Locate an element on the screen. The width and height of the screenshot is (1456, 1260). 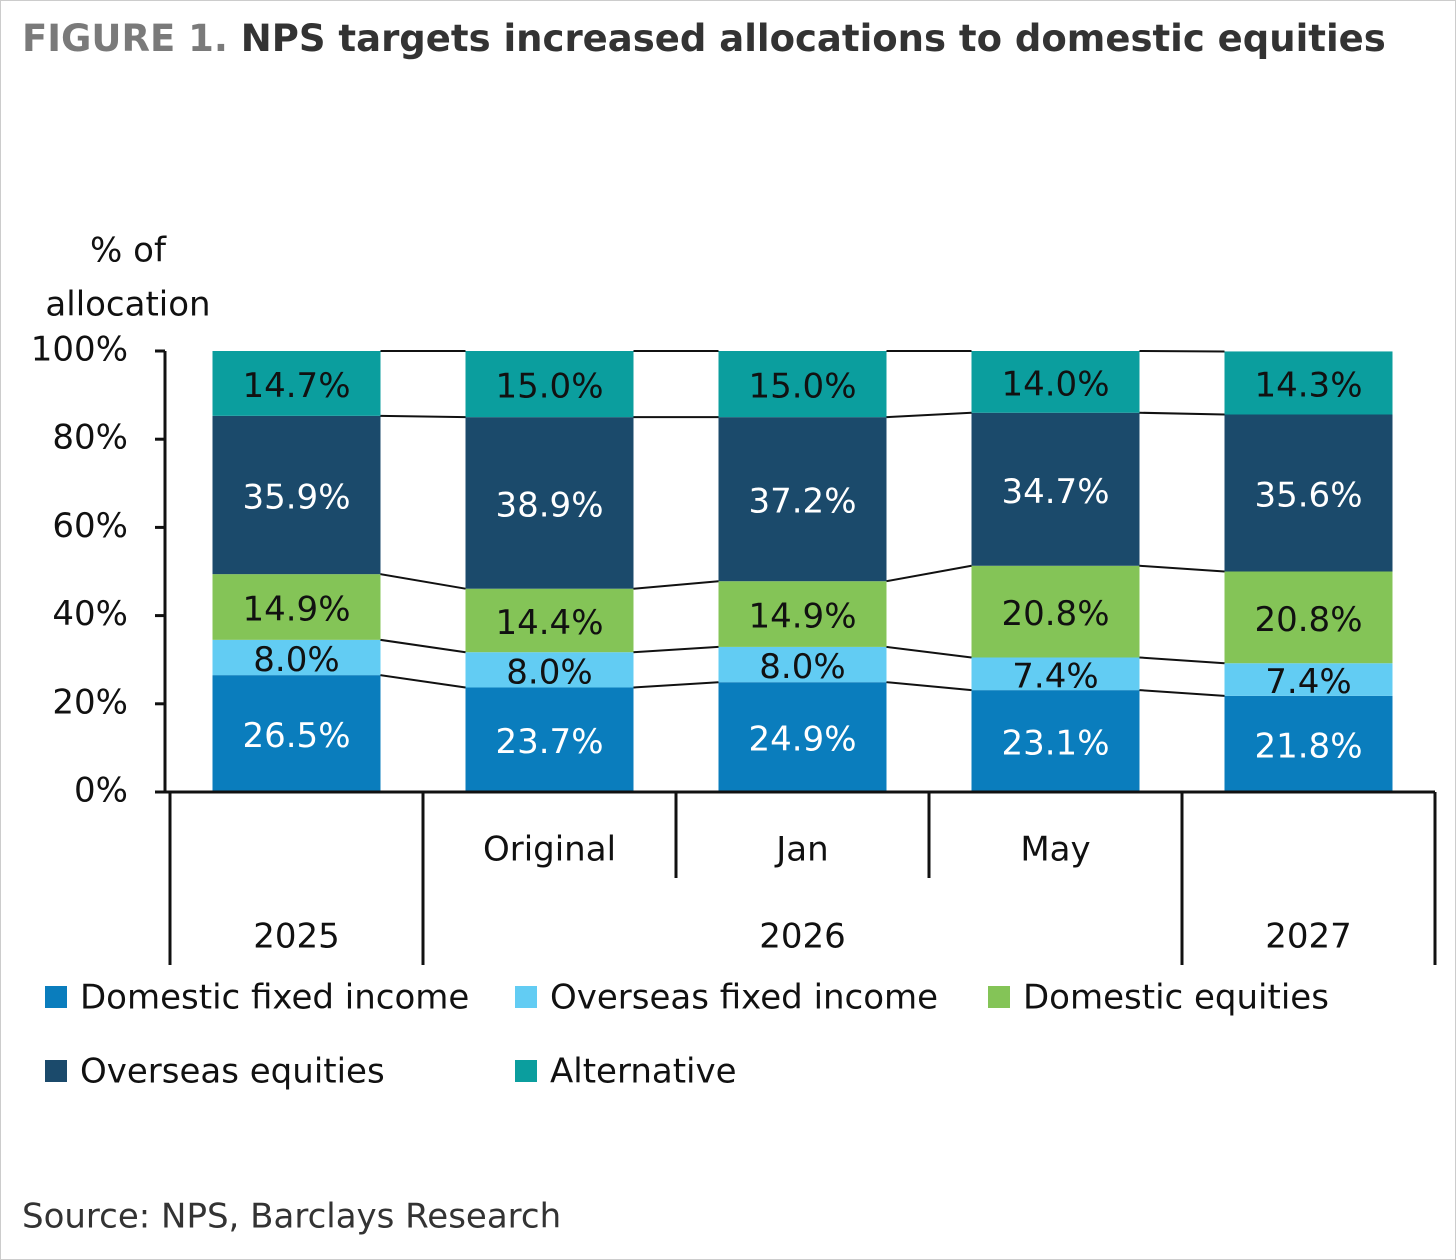
y-axis-label: % of is located at coordinates (128, 251).